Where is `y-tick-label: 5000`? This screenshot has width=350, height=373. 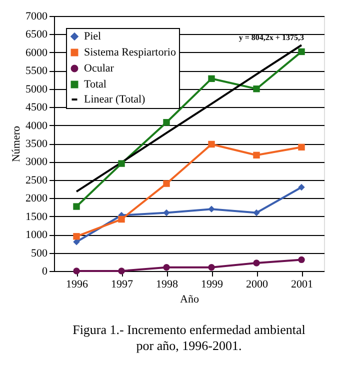 y-tick-label: 5000 is located at coordinates (37, 89).